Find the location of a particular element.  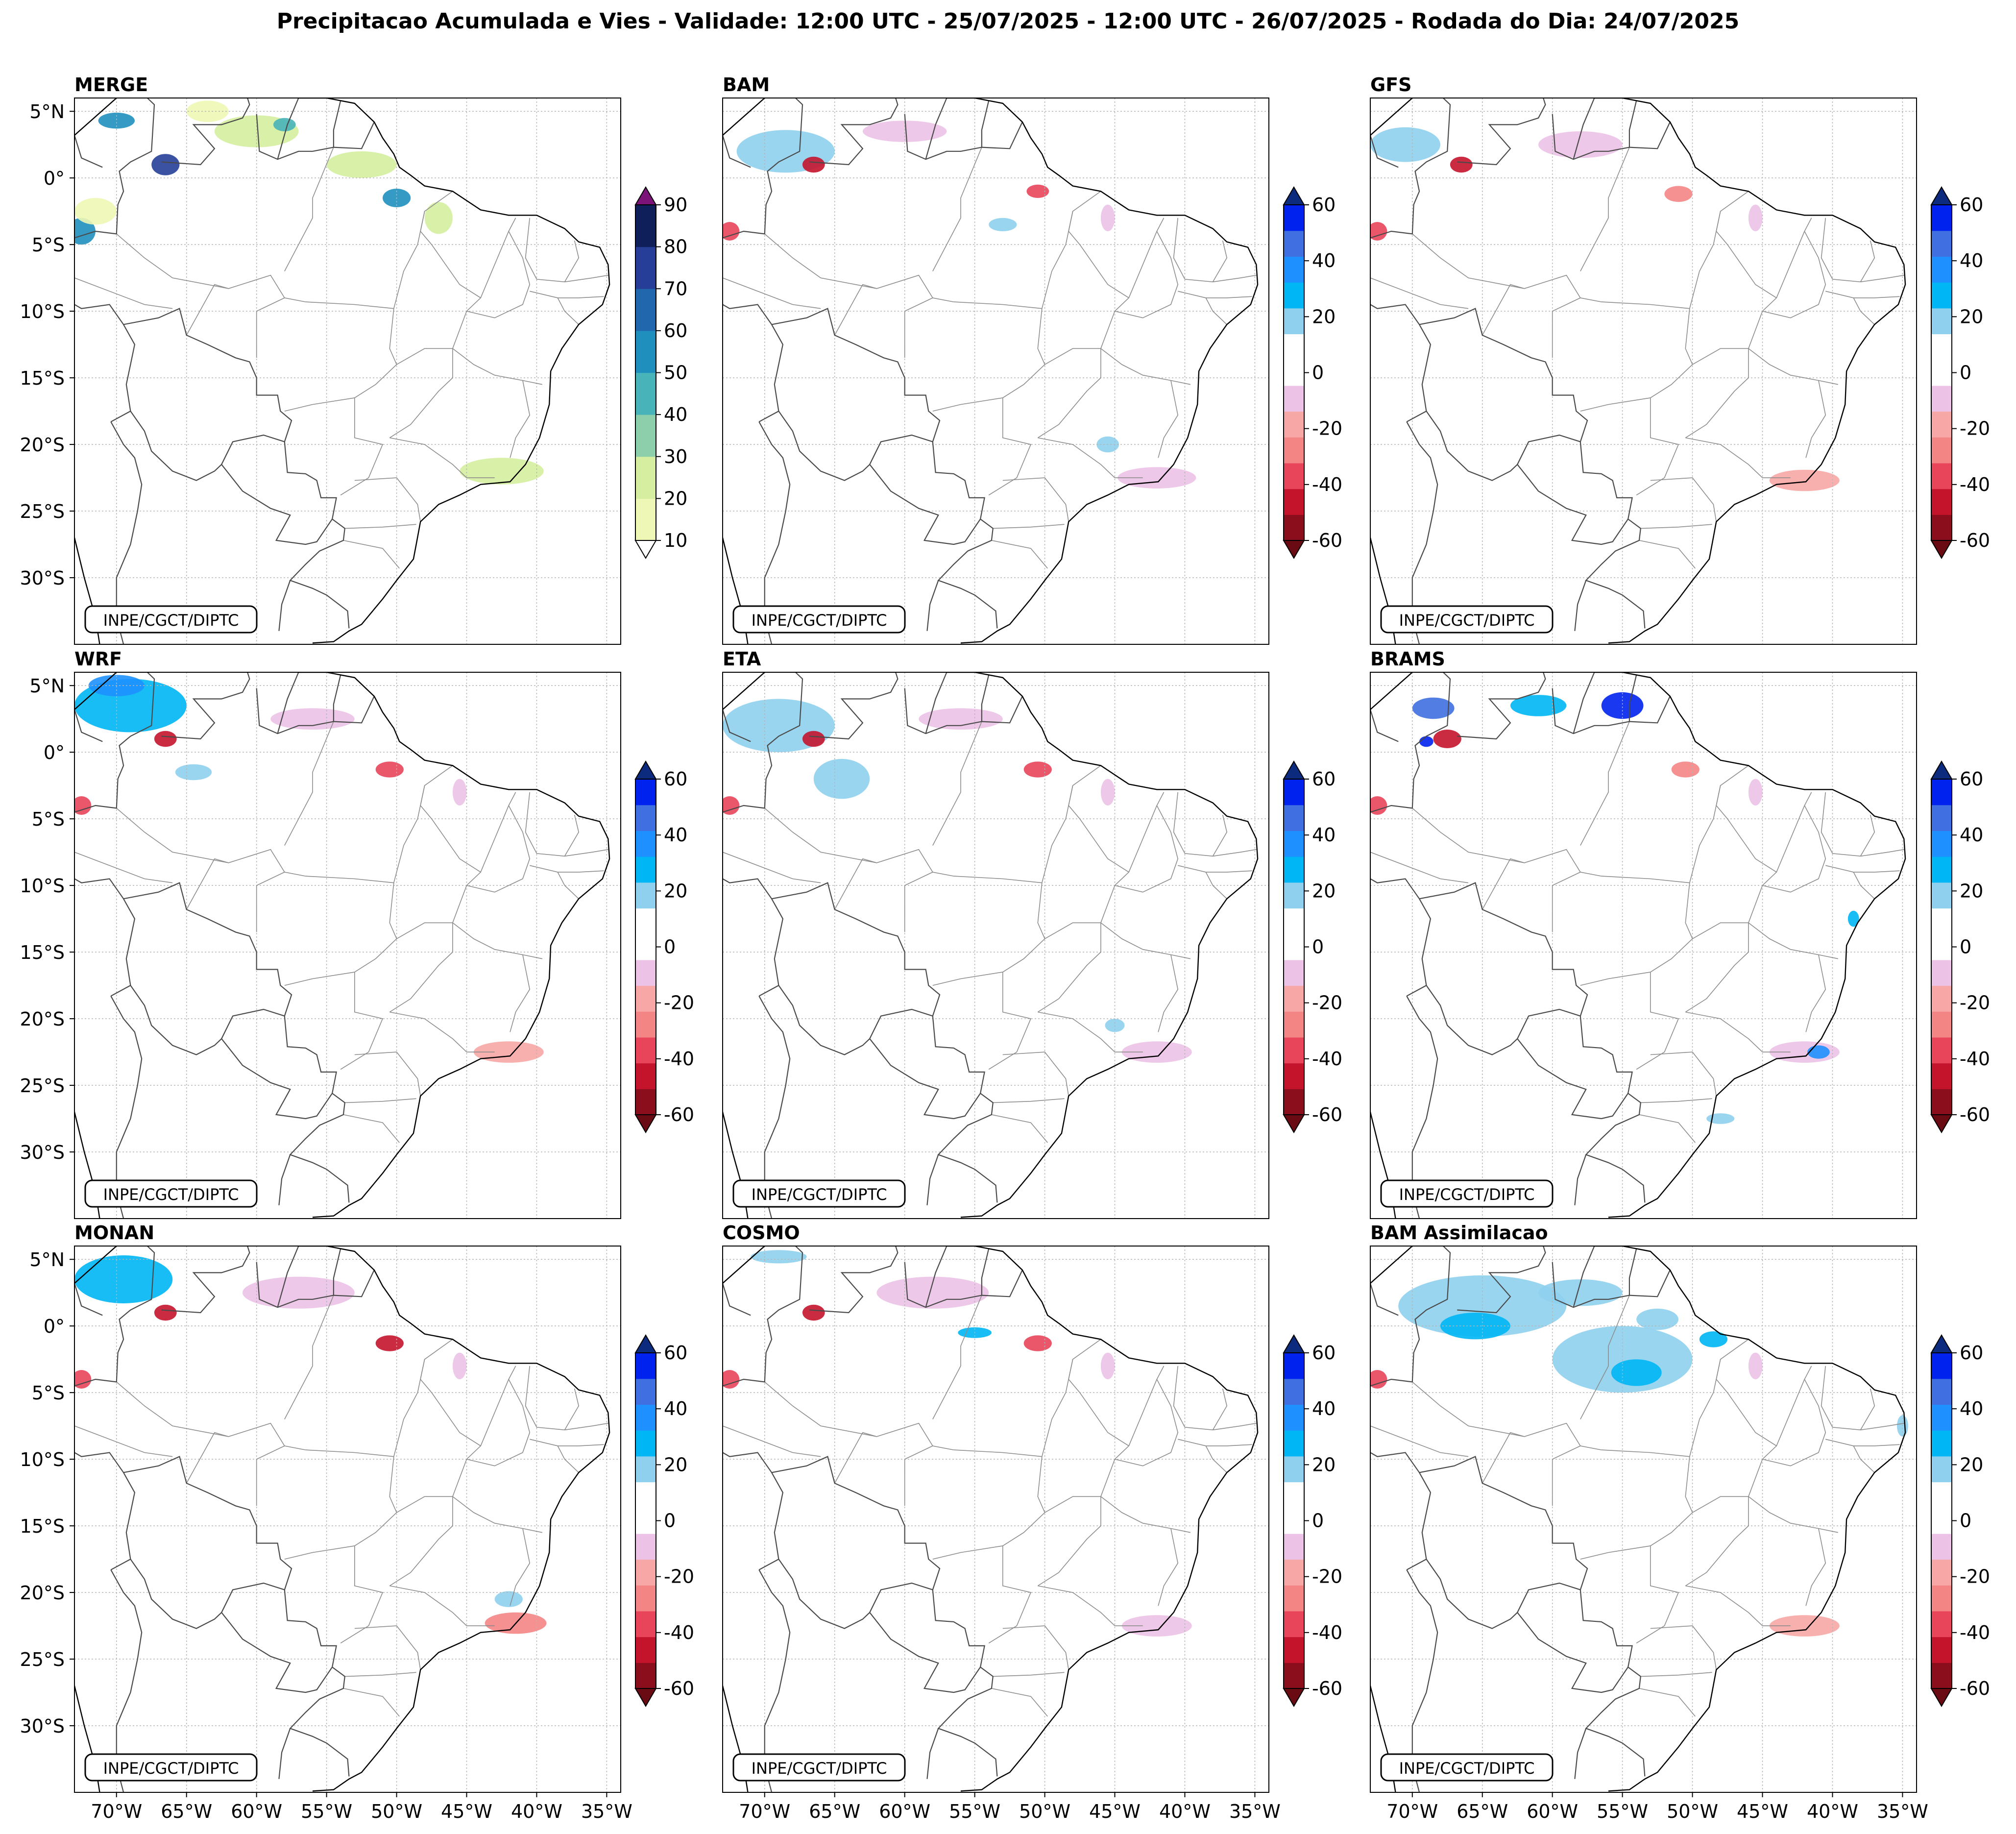

credit-box is located at coordinates (1467, 1768).